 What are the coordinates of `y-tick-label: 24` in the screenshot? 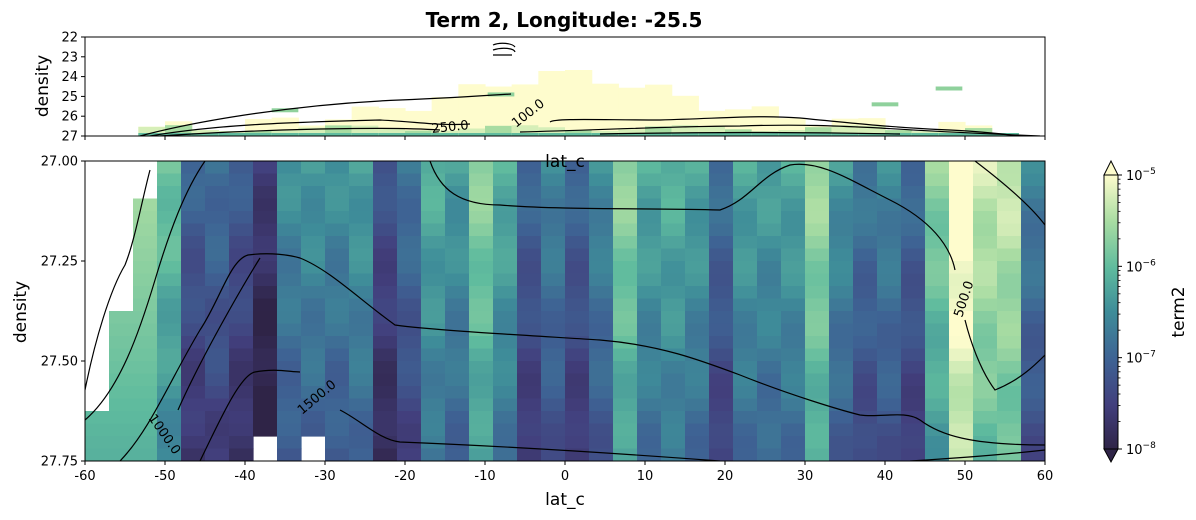 It's located at (69, 77).